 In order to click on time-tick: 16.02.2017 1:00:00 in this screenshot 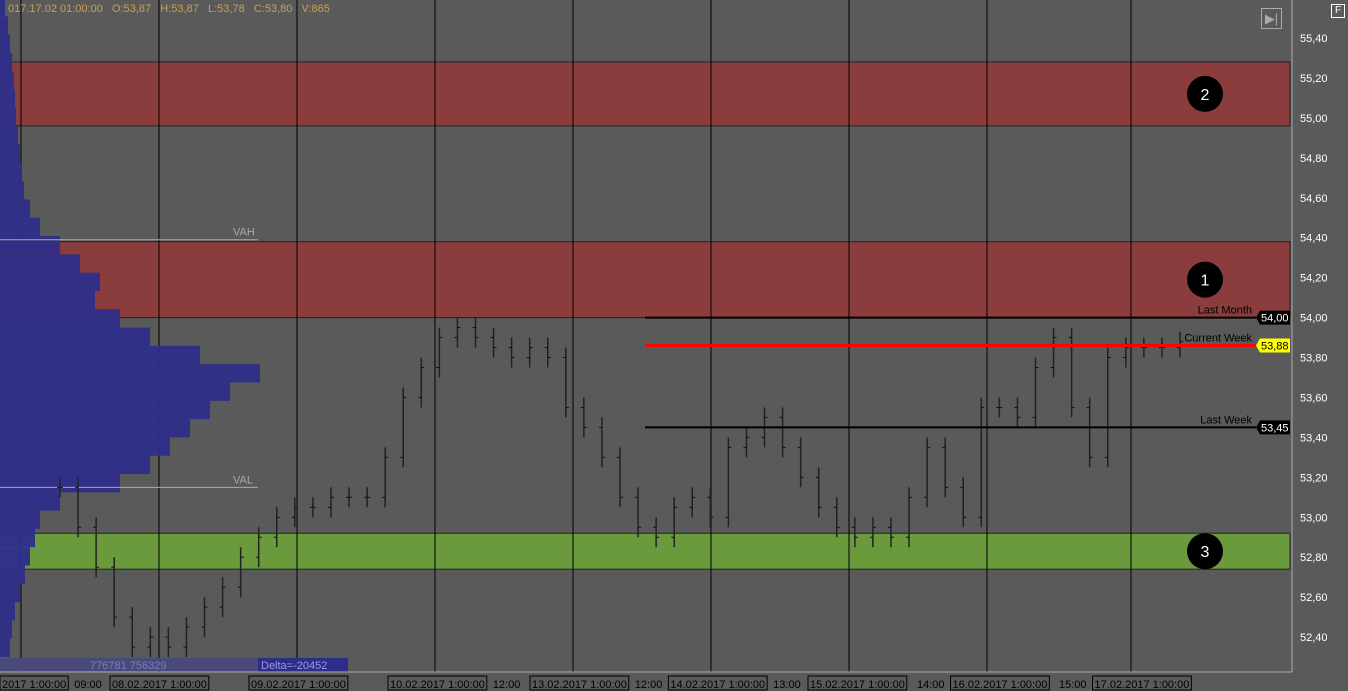, I will do `click(1000, 685)`.